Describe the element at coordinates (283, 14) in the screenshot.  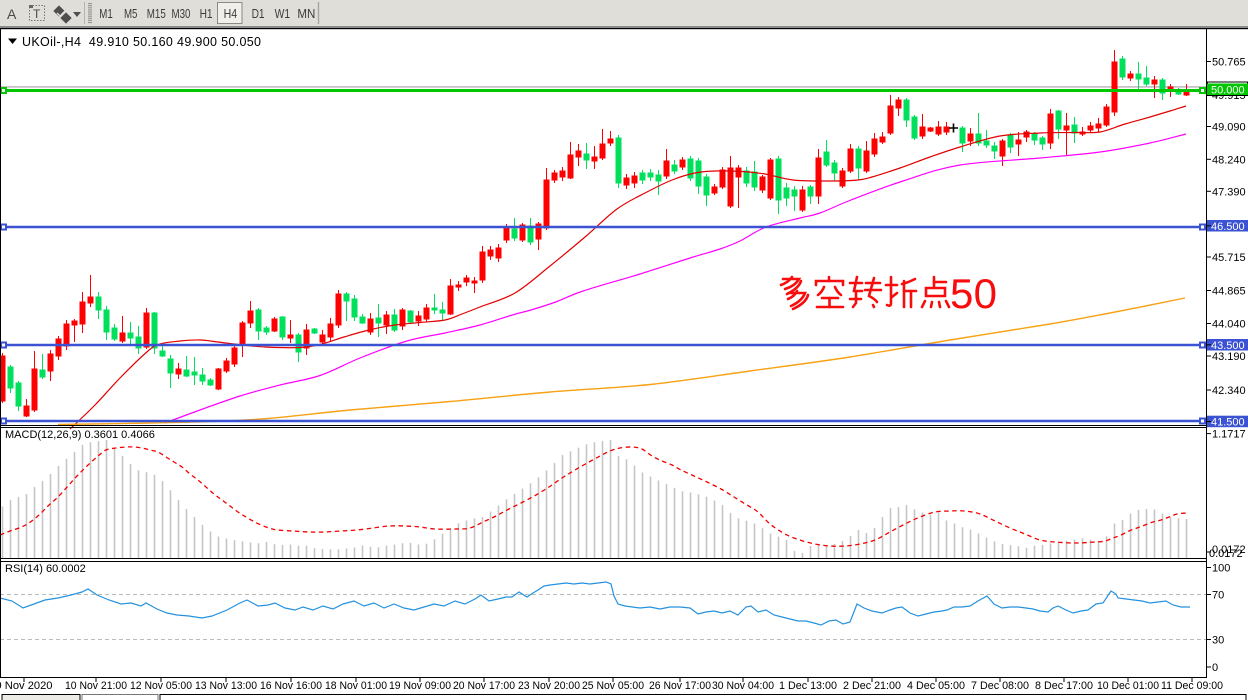
I see `svg-text: W1` at that location.